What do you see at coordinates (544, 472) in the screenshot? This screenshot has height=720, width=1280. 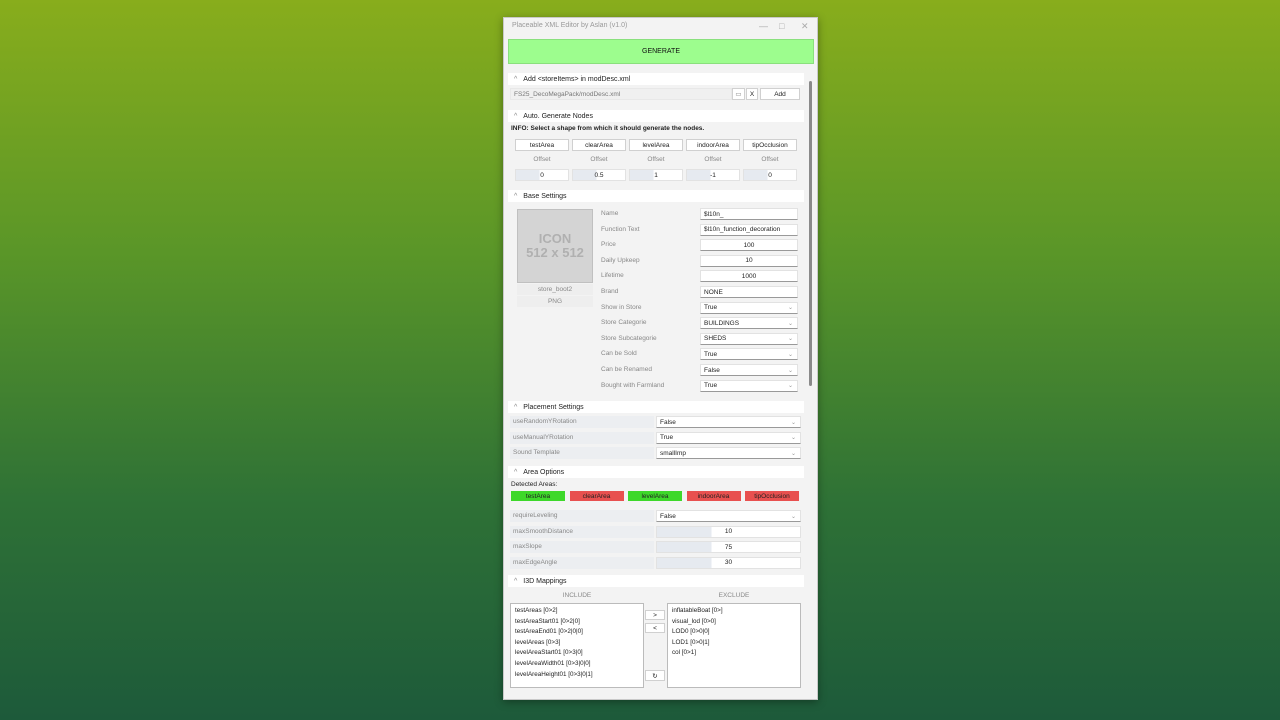 I see `section-title: Area Options` at bounding box center [544, 472].